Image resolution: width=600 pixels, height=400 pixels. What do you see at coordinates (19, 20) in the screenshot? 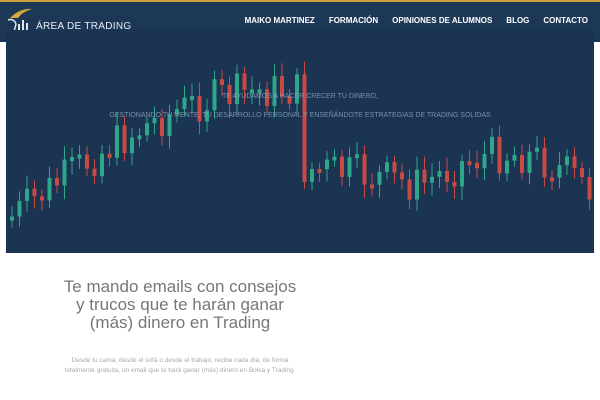
I see `eagle-logo-icon` at bounding box center [19, 20].